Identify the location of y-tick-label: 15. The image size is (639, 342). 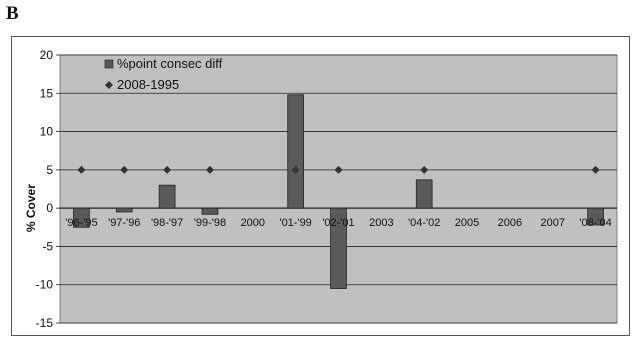
(47, 93).